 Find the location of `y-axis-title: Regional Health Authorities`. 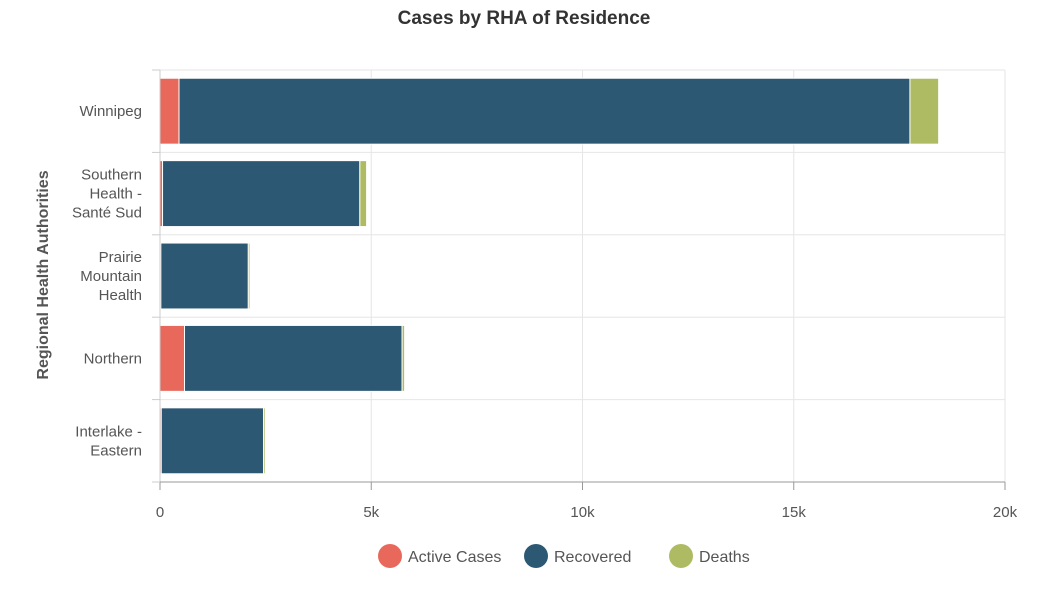

y-axis-title: Regional Health Authorities is located at coordinates (43, 274).